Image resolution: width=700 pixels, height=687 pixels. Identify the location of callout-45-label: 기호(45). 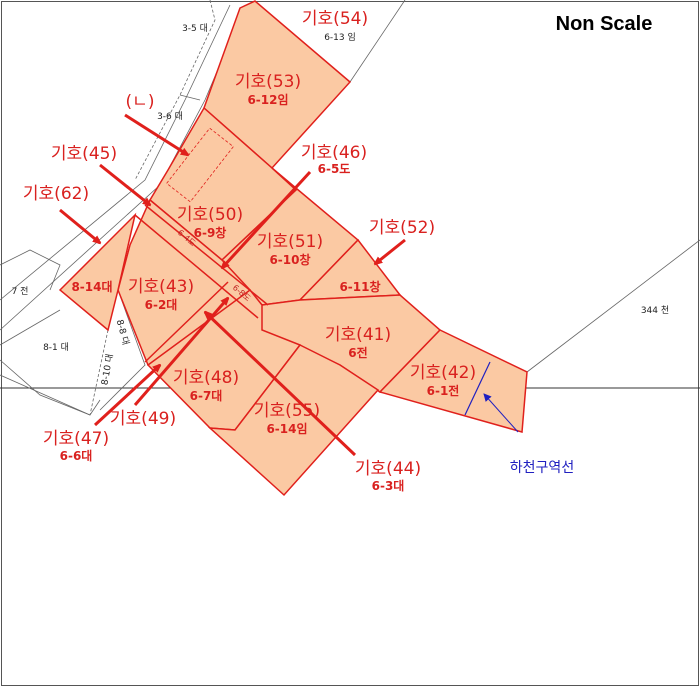
(84, 154).